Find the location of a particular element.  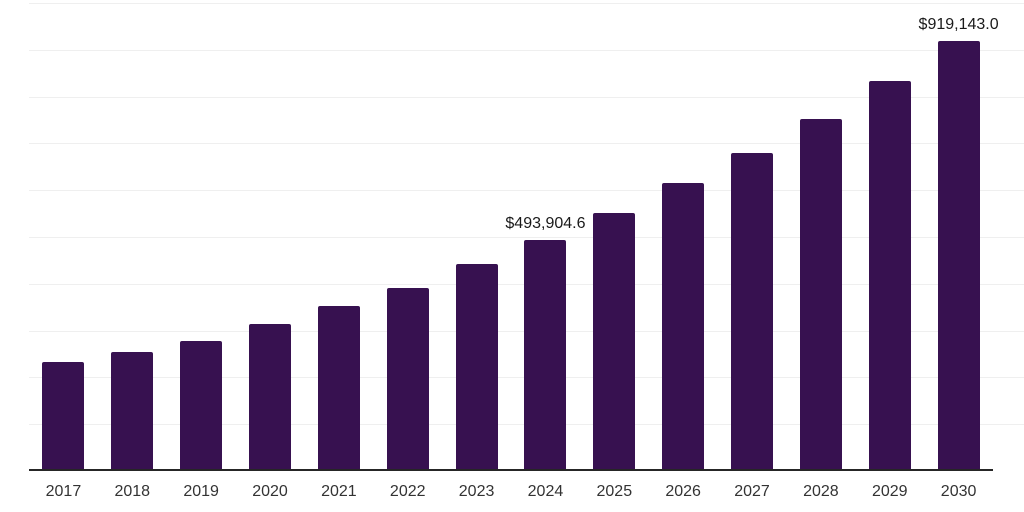

x-tick-2019: 2019 is located at coordinates (201, 491).